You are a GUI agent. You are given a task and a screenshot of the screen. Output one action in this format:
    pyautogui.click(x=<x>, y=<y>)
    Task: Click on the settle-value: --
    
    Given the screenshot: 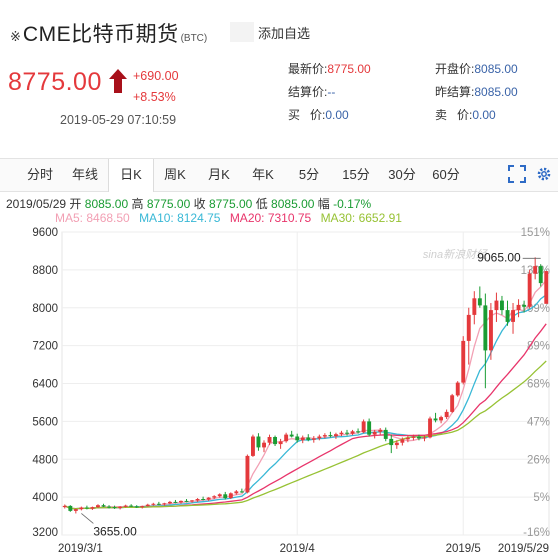 What is the action you would take?
    pyautogui.click(x=331, y=92)
    